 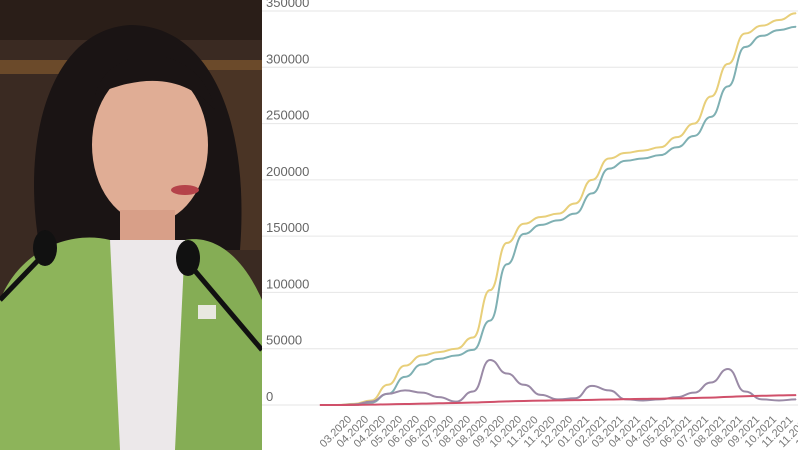 I want to click on y-tick-label: 50000, so click(x=284, y=340).